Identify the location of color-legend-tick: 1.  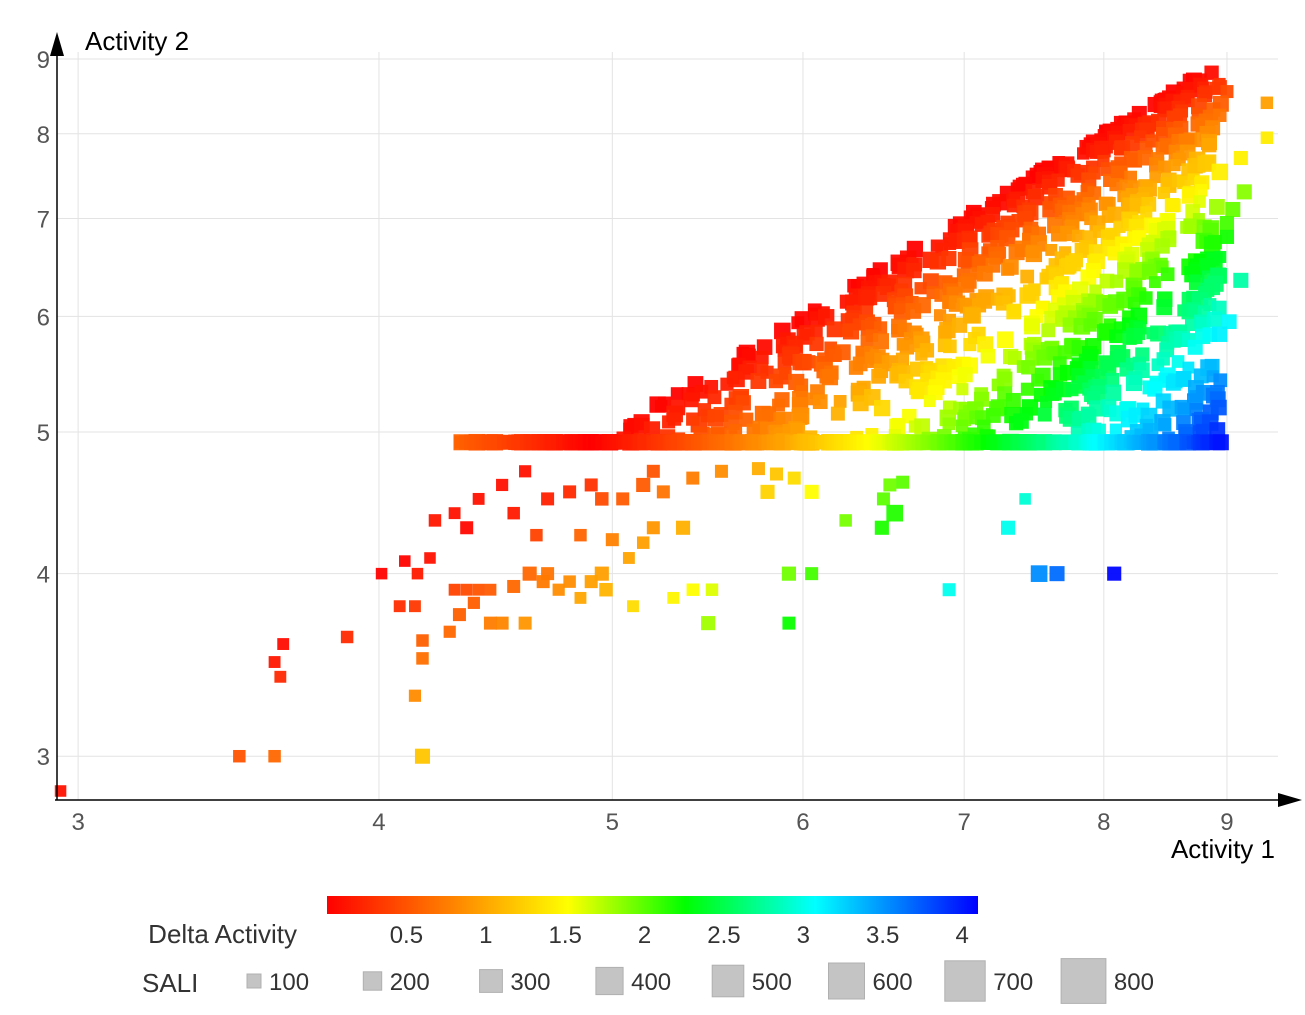
(485, 935).